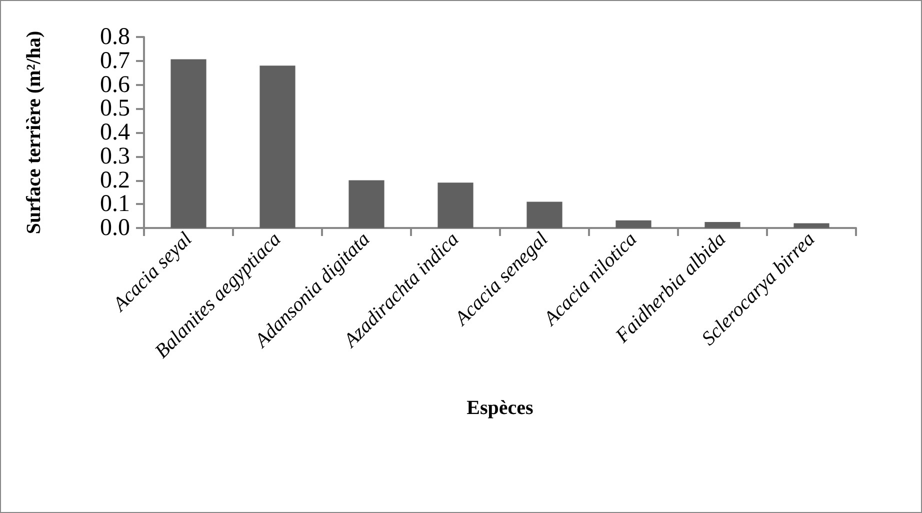 The width and height of the screenshot is (922, 513). I want to click on y-tick-label: 0.8, so click(115, 37).